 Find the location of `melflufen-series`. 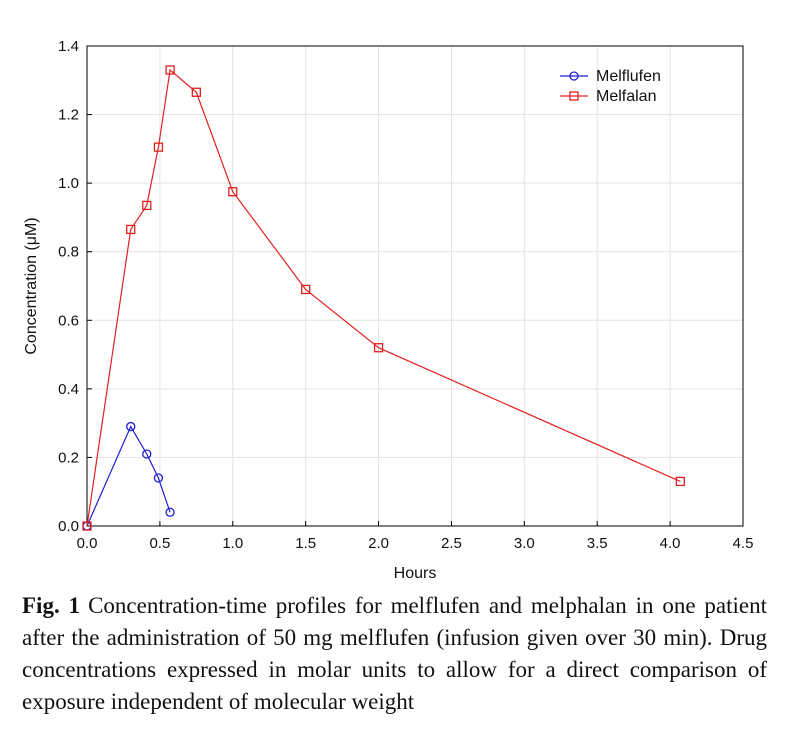

melflufen-series is located at coordinates (128, 476).